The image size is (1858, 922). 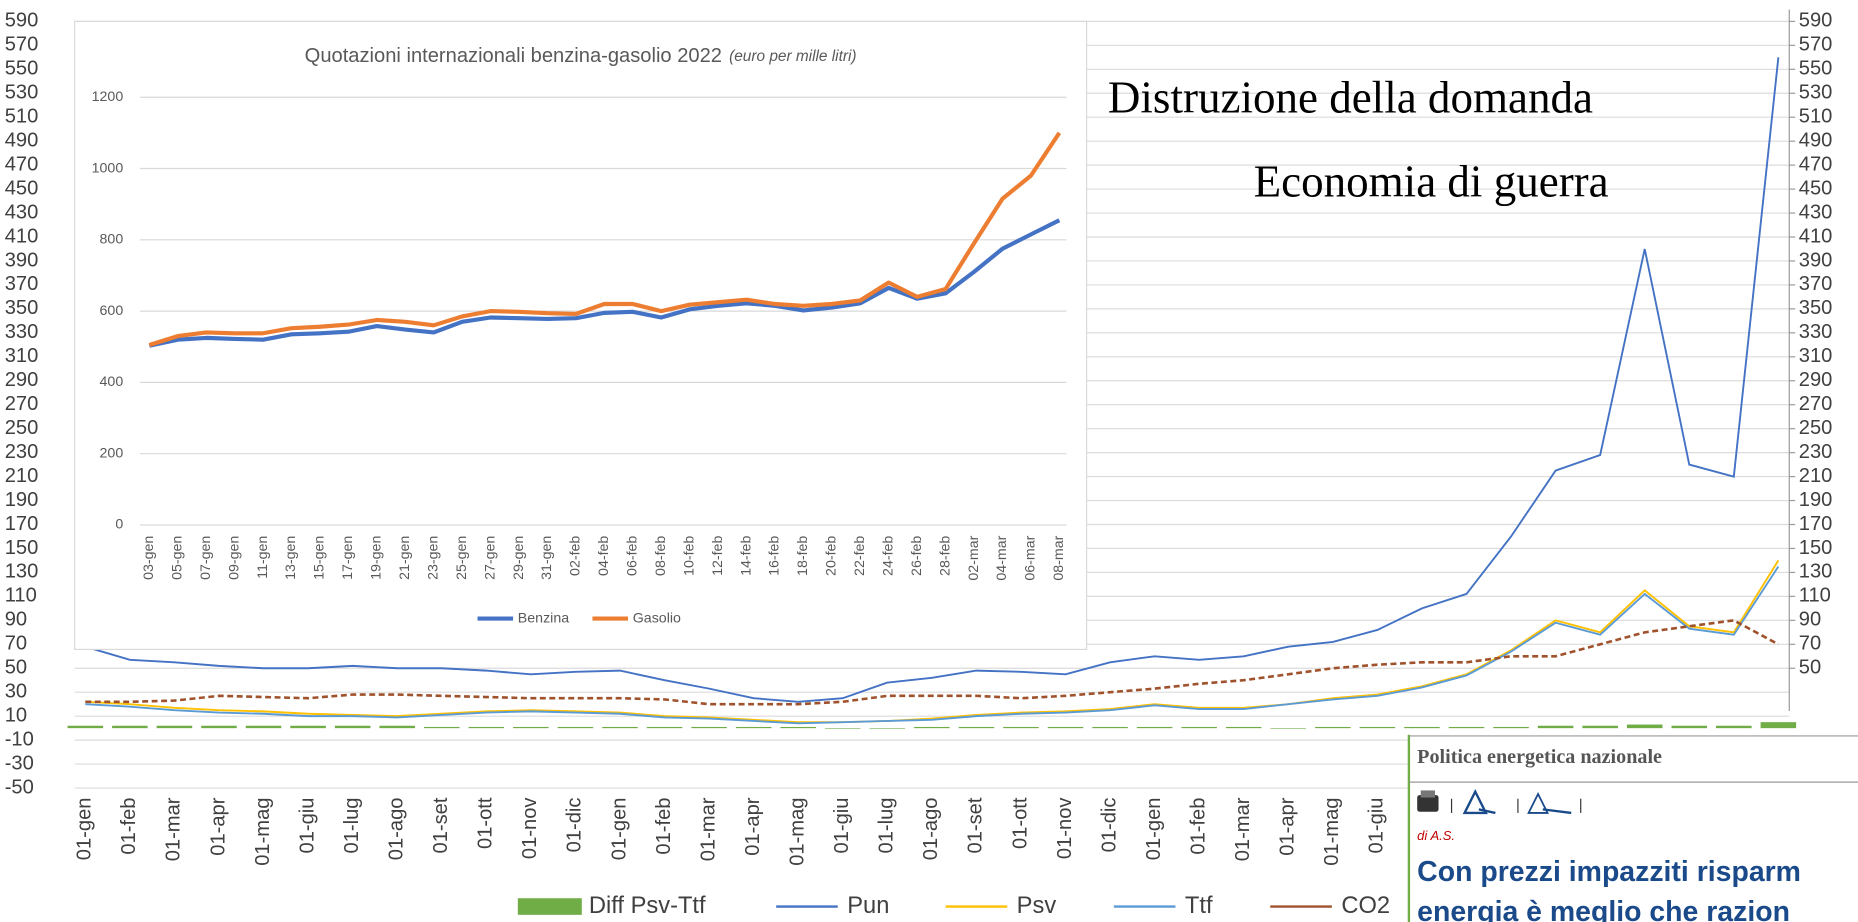 I want to click on legend-label: Ttf, so click(x=1199, y=906).